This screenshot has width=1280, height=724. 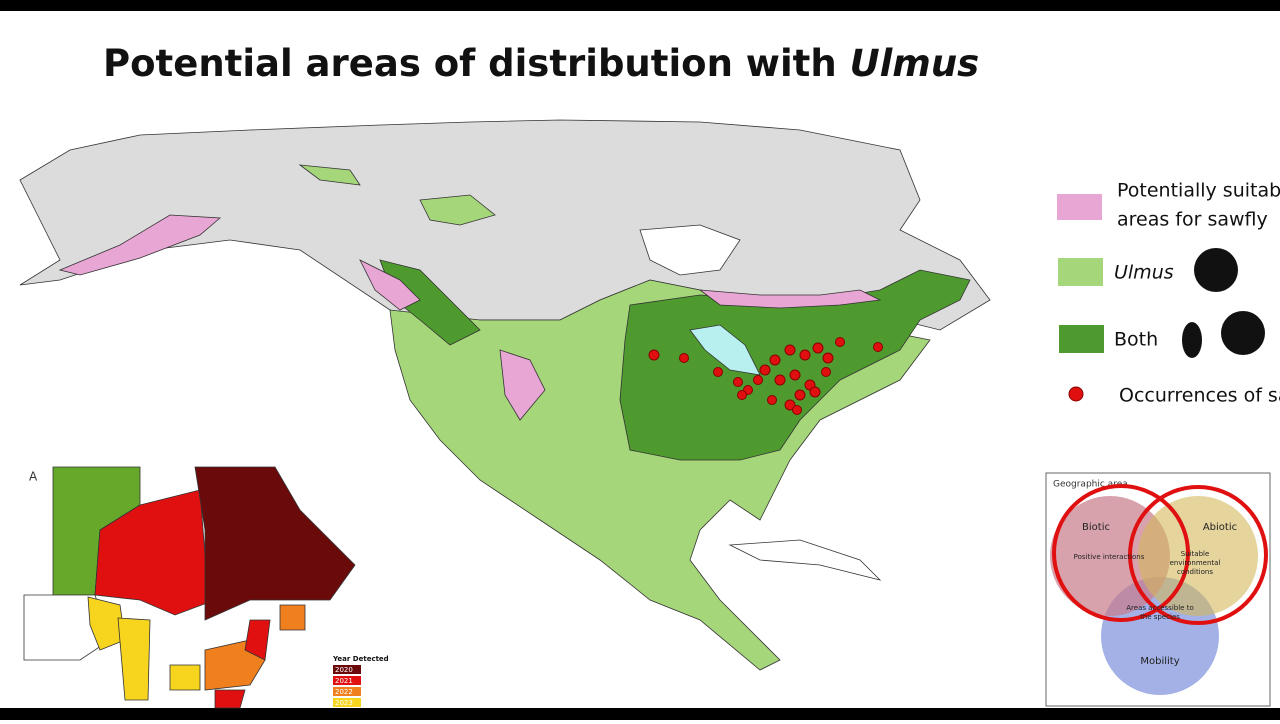 I want to click on legend-label: Potentially suitab, so click(x=1198, y=191).